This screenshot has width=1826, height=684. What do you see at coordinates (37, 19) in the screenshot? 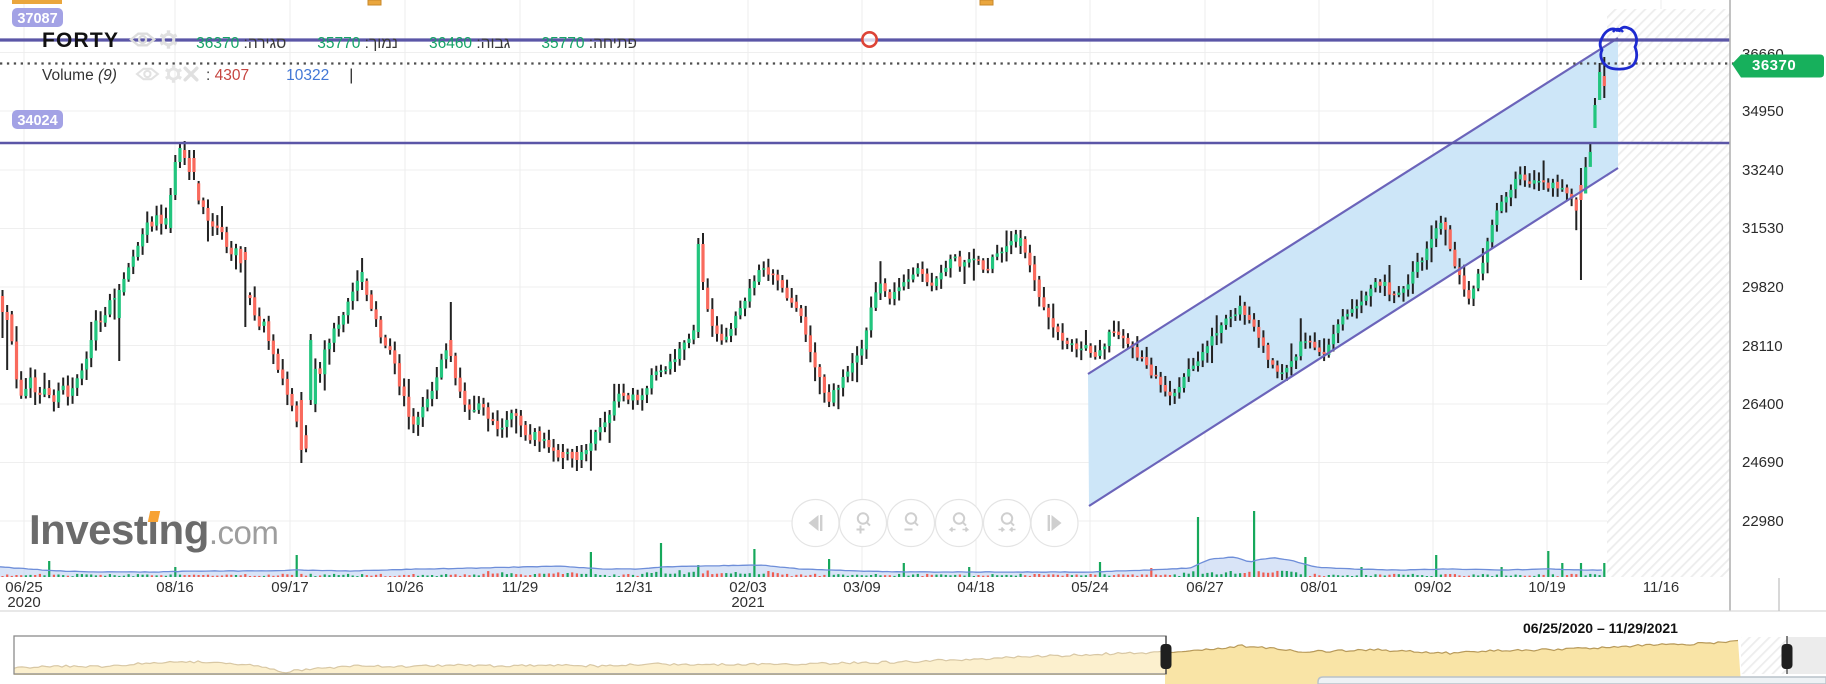
I see `svg-text: 37087` at bounding box center [37, 19].